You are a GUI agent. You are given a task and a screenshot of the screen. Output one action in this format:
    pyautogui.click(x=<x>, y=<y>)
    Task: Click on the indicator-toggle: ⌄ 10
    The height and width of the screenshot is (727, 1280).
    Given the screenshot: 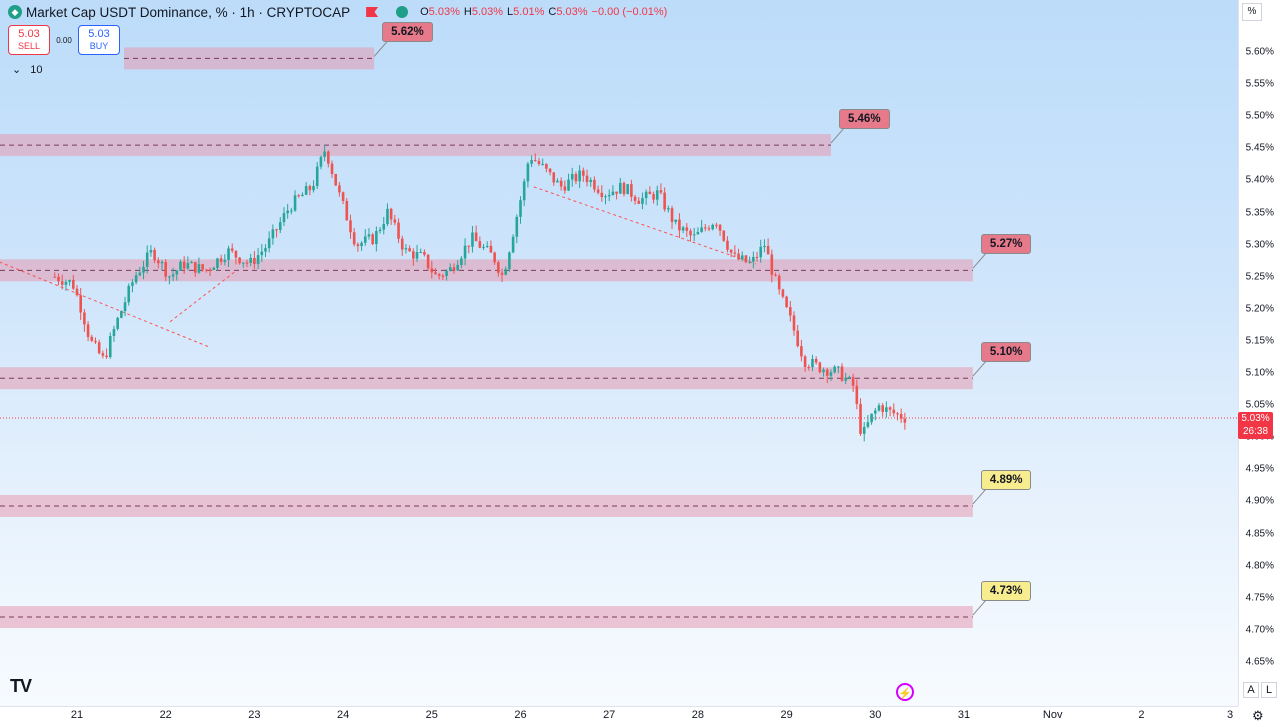 What is the action you would take?
    pyautogui.click(x=27, y=70)
    